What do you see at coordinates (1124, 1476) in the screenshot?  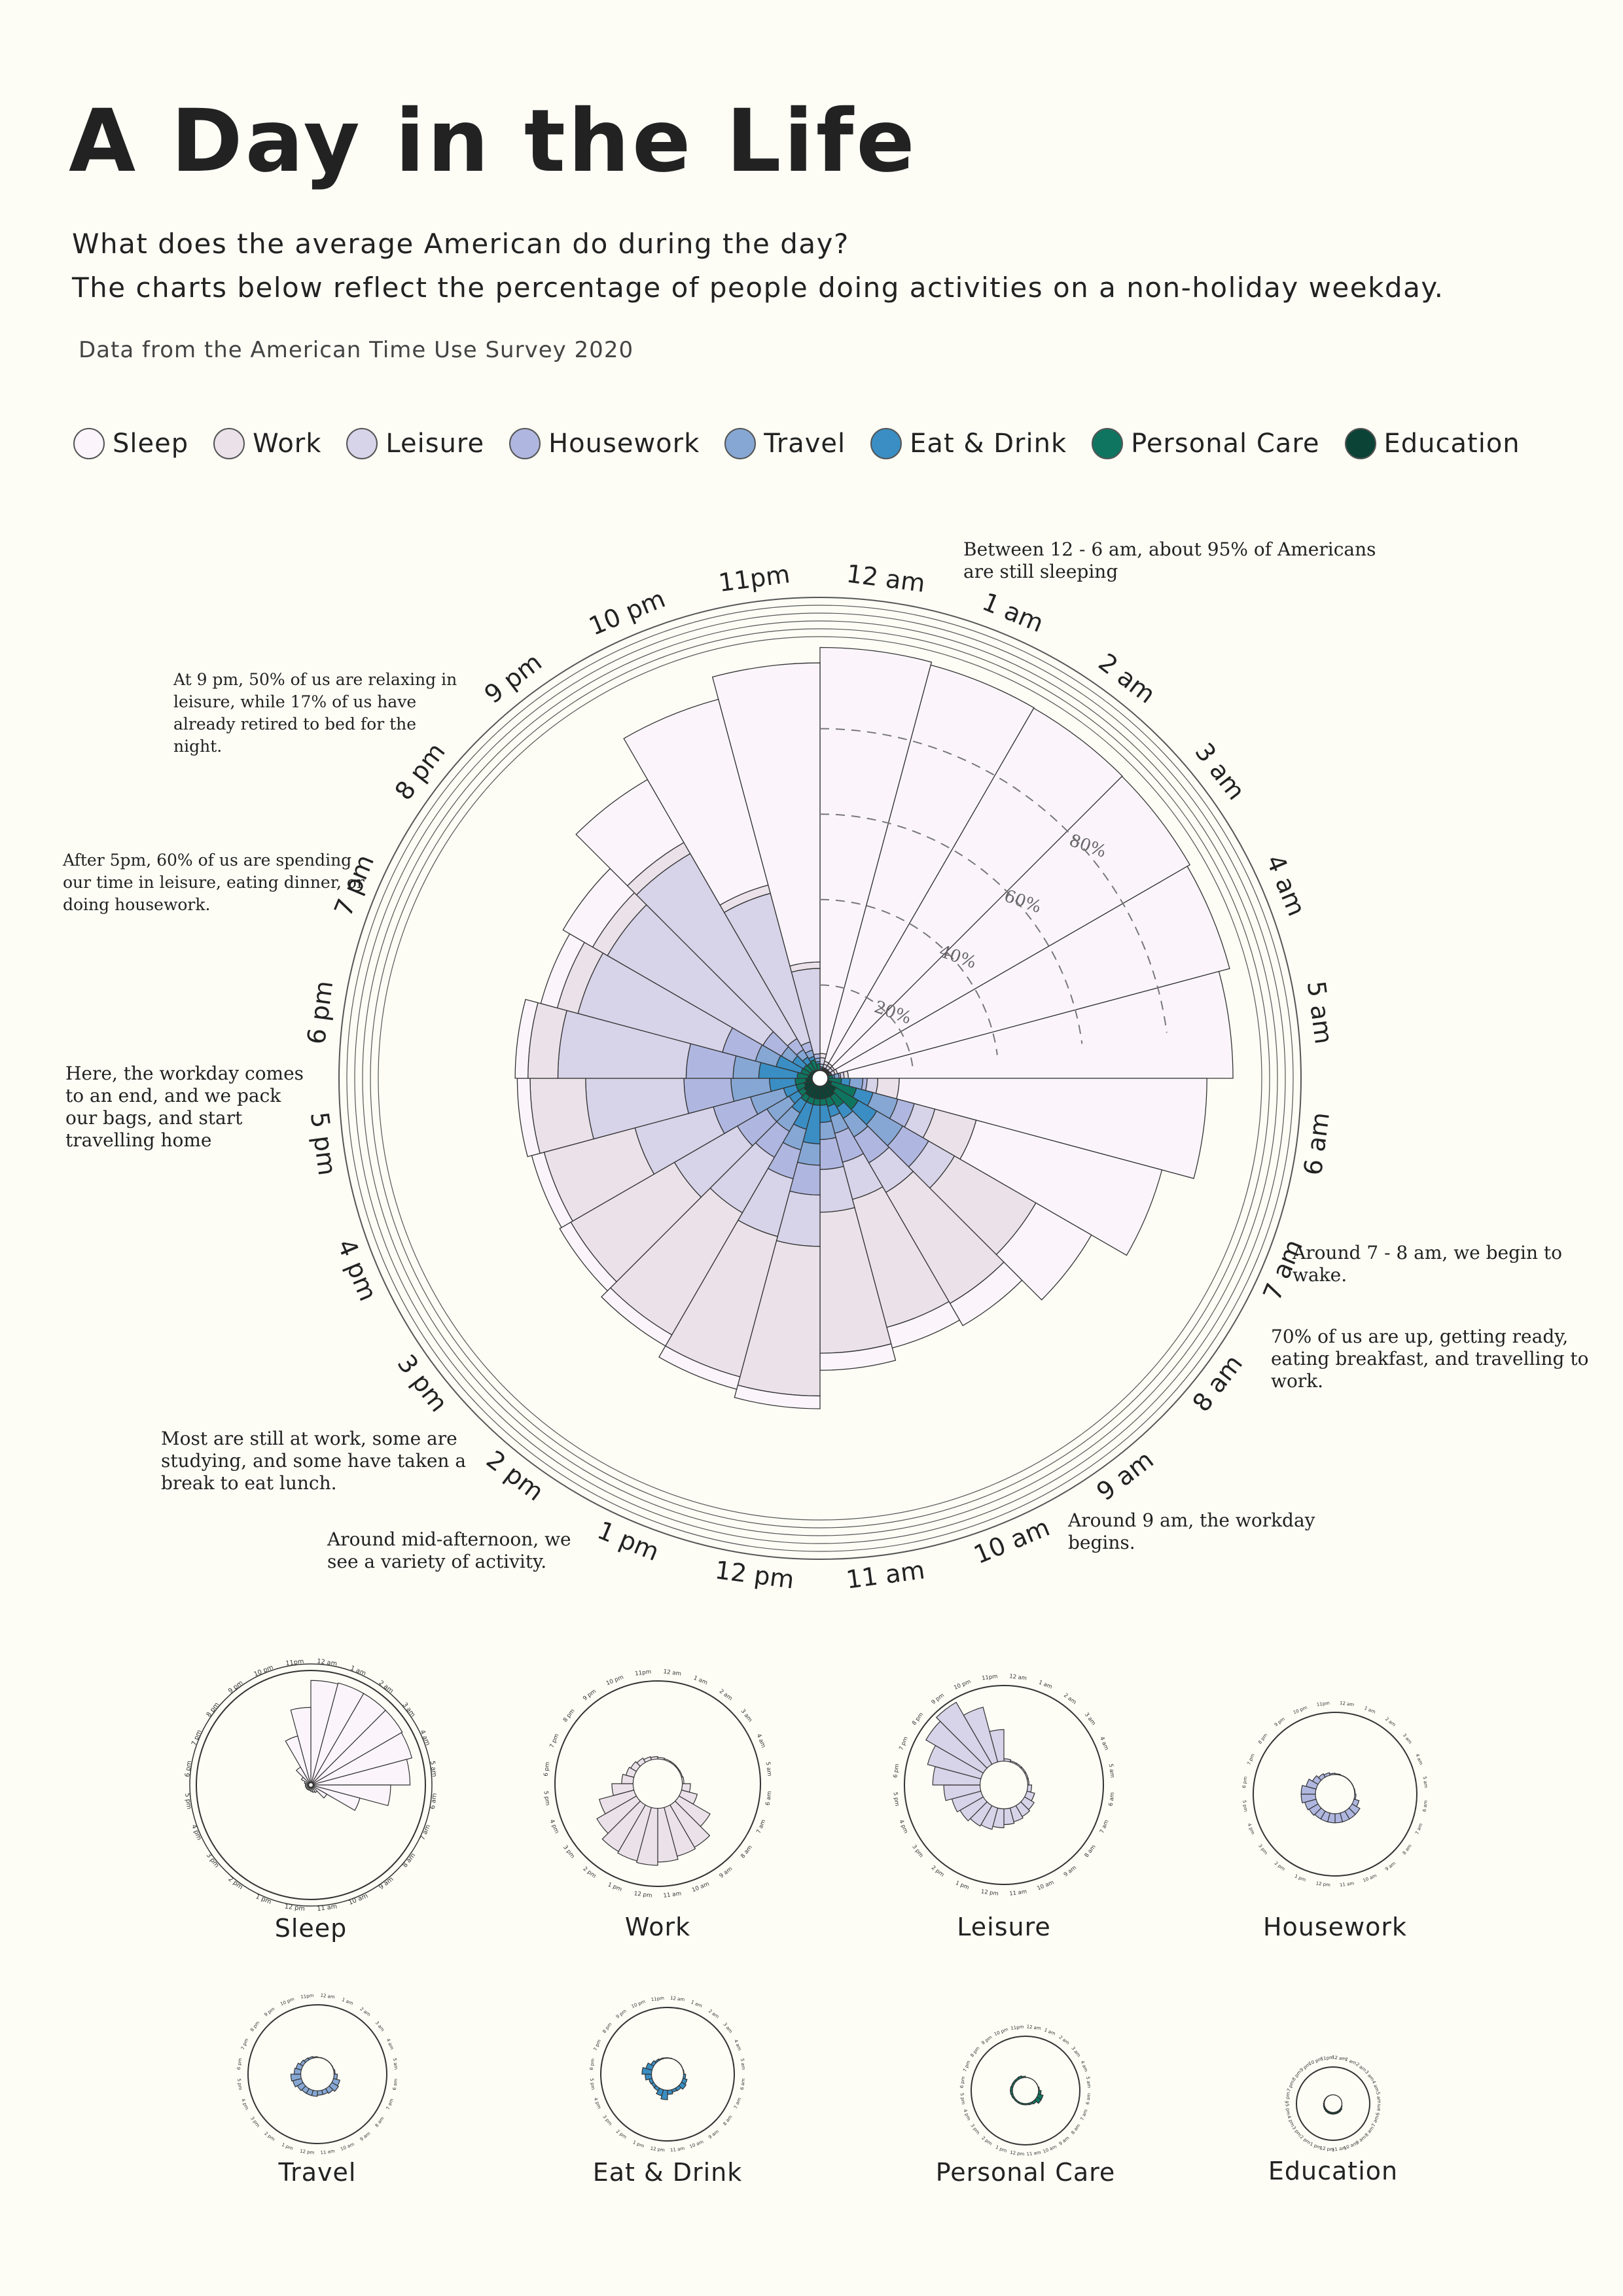 I see `hour-label: 9 am` at bounding box center [1124, 1476].